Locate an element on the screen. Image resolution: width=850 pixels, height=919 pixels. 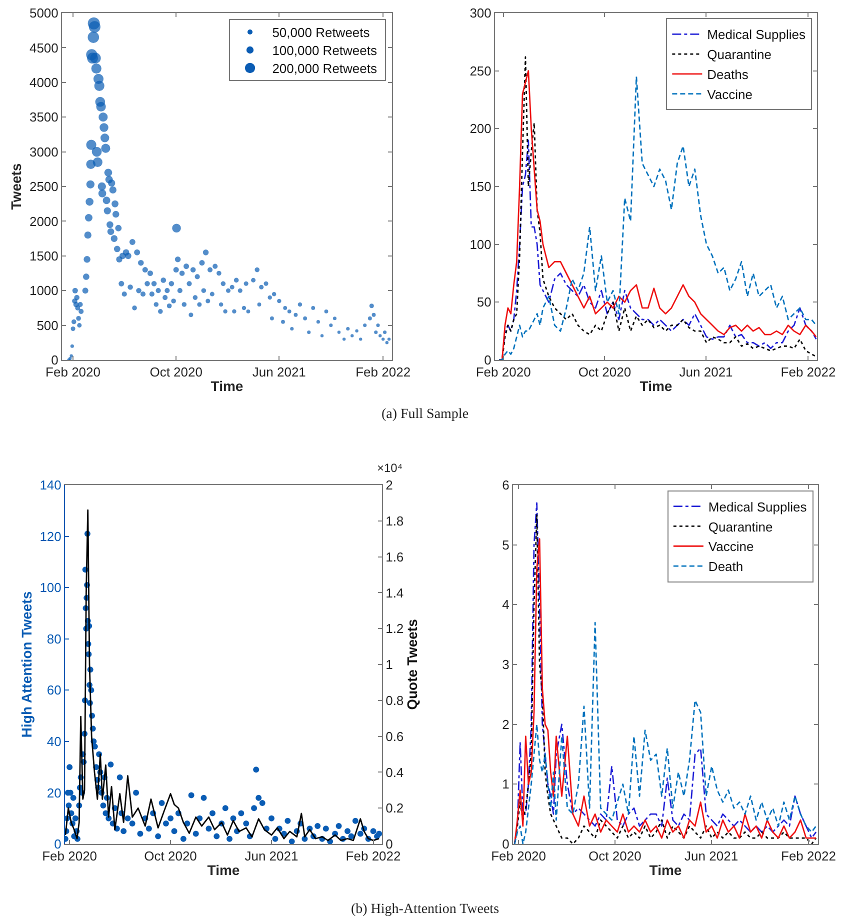
legend-label: 200,000 Retweets is located at coordinates (324, 68).